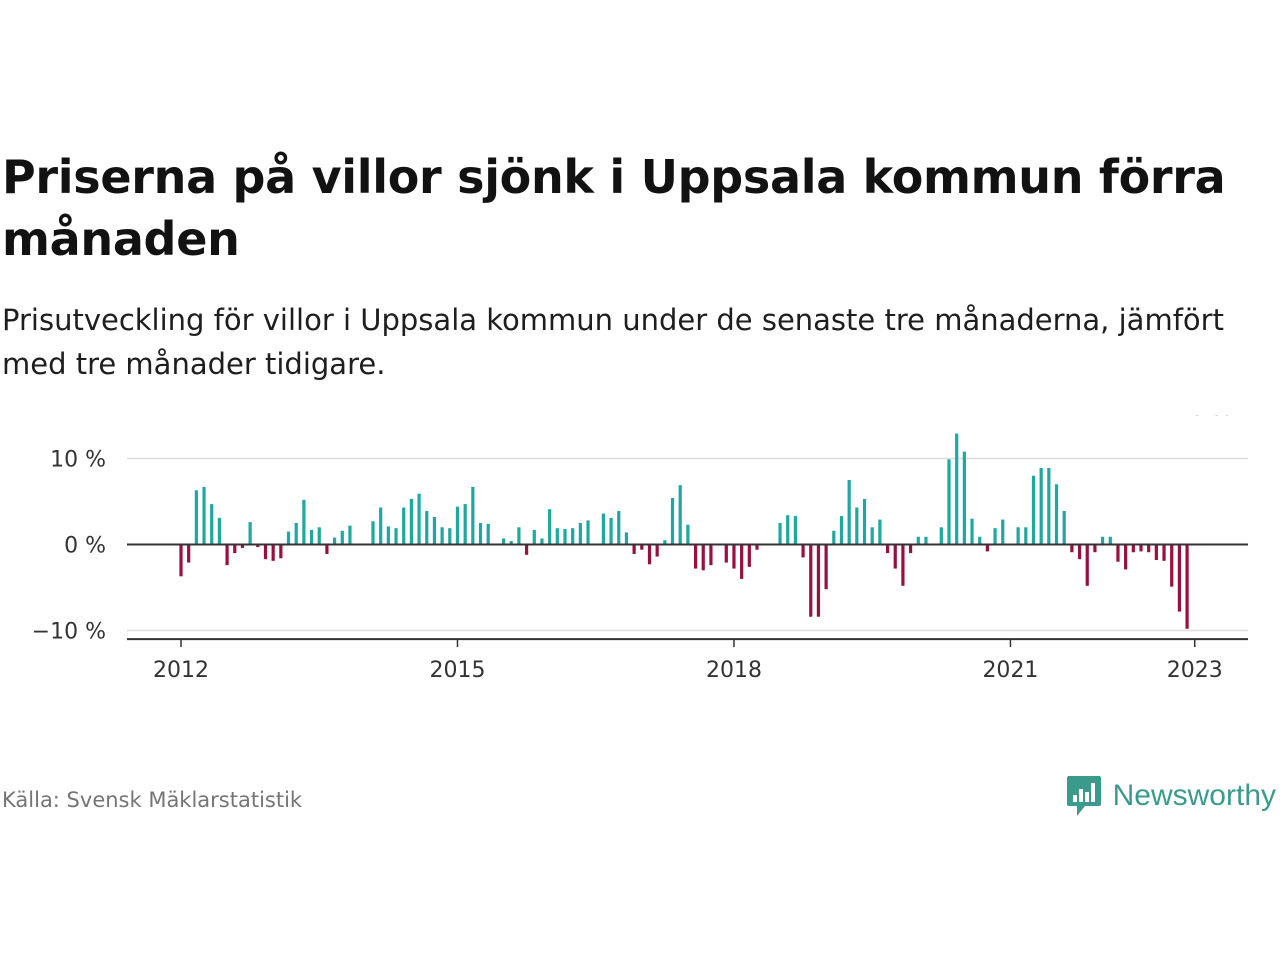 Image resolution: width=1280 pixels, height=960 pixels. What do you see at coordinates (78, 460) in the screenshot?
I see `y-tick-label: 10 %` at bounding box center [78, 460].